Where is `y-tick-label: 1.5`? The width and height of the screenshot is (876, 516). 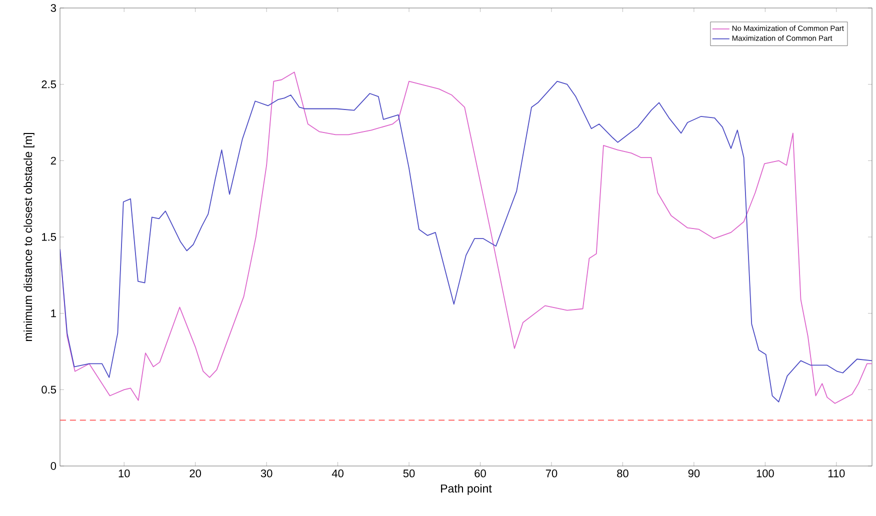 y-tick-label: 1.5 is located at coordinates (49, 237).